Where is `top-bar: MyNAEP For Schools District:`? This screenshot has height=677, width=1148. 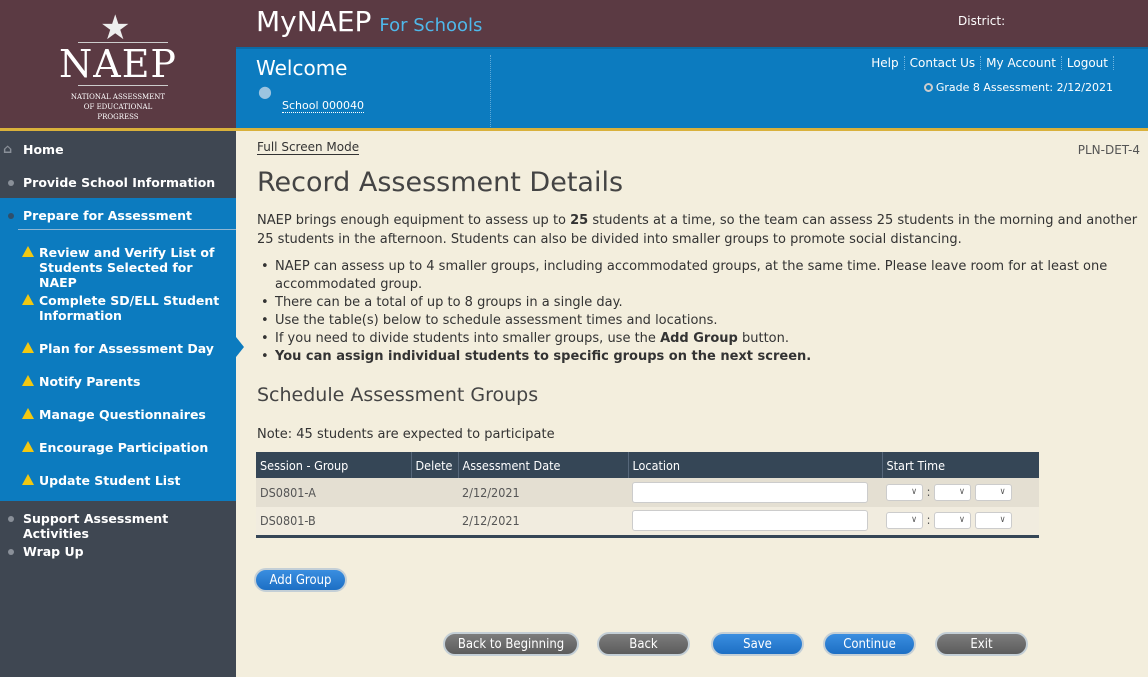 top-bar: MyNAEP For Schools District: is located at coordinates (692, 23).